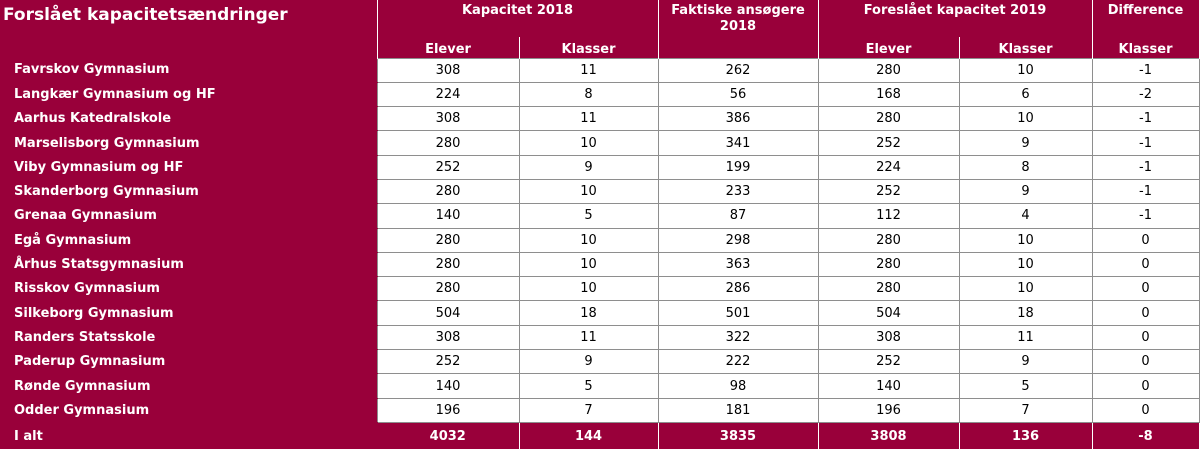  I want to click on table-row: Grenaa Gymnasium 140 5 87 112 4 -1, so click(600, 216).